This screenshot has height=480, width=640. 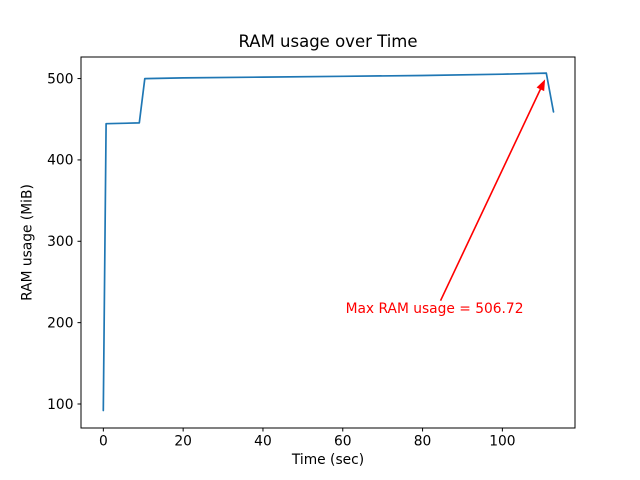 What do you see at coordinates (343, 442) in the screenshot?
I see `x-tick-label: 60` at bounding box center [343, 442].